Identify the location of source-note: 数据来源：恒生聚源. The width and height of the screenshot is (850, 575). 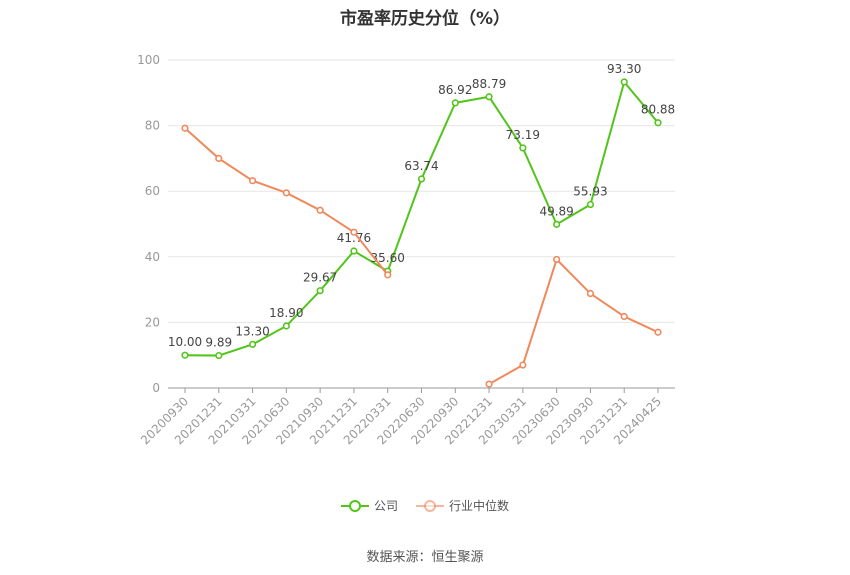
(425, 557).